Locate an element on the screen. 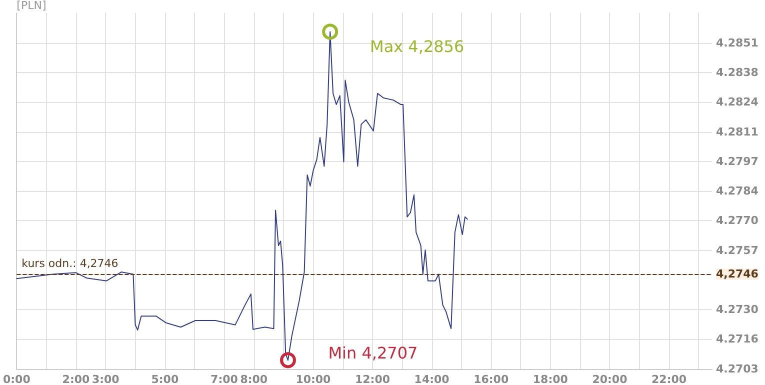  y-tick-label: 4.2824 is located at coordinates (737, 102).